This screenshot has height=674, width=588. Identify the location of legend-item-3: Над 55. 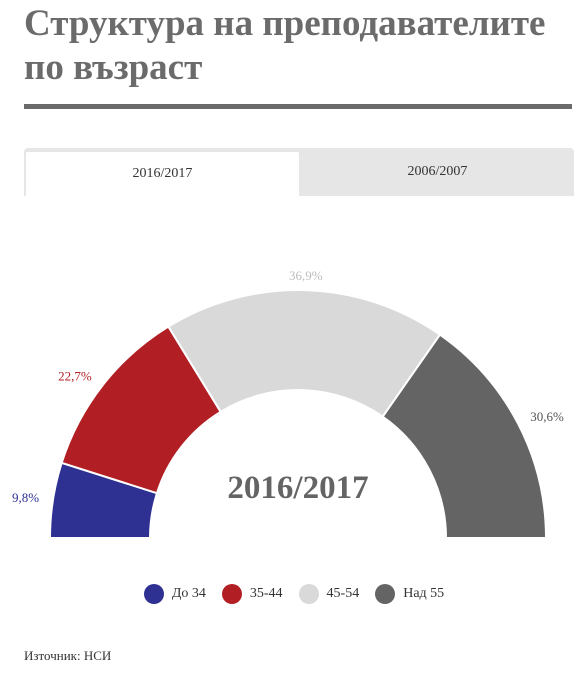
(409, 594).